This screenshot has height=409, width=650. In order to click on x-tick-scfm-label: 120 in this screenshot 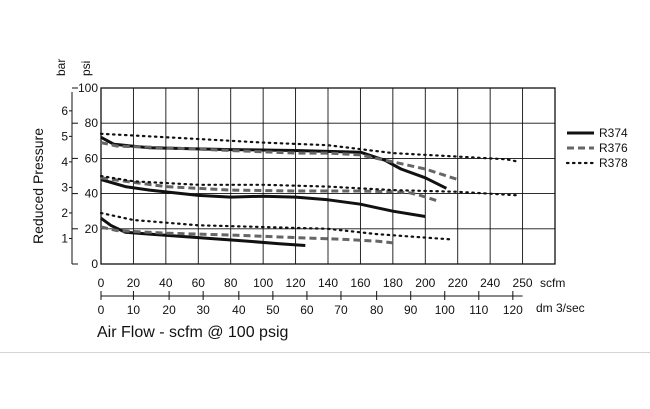, I will do `click(296, 283)`.